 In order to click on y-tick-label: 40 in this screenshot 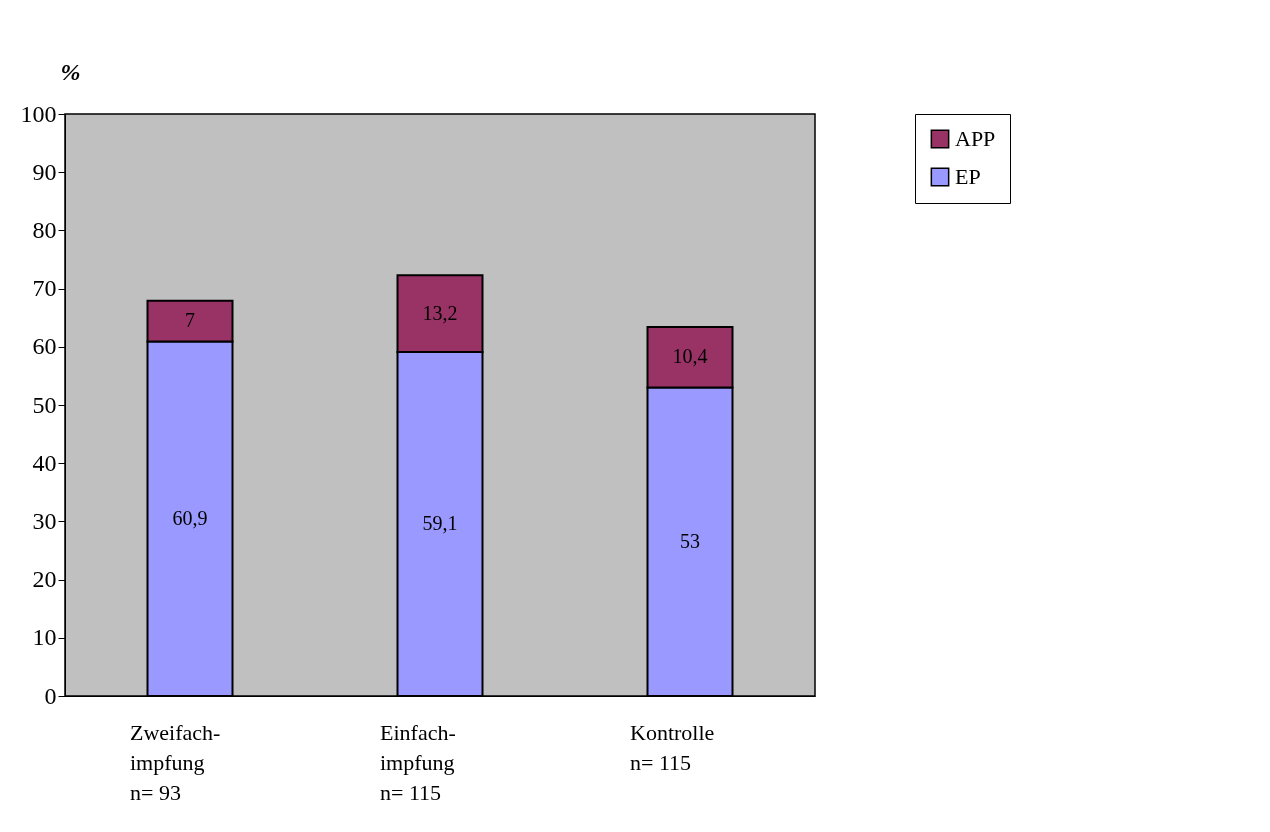, I will do `click(44, 462)`.